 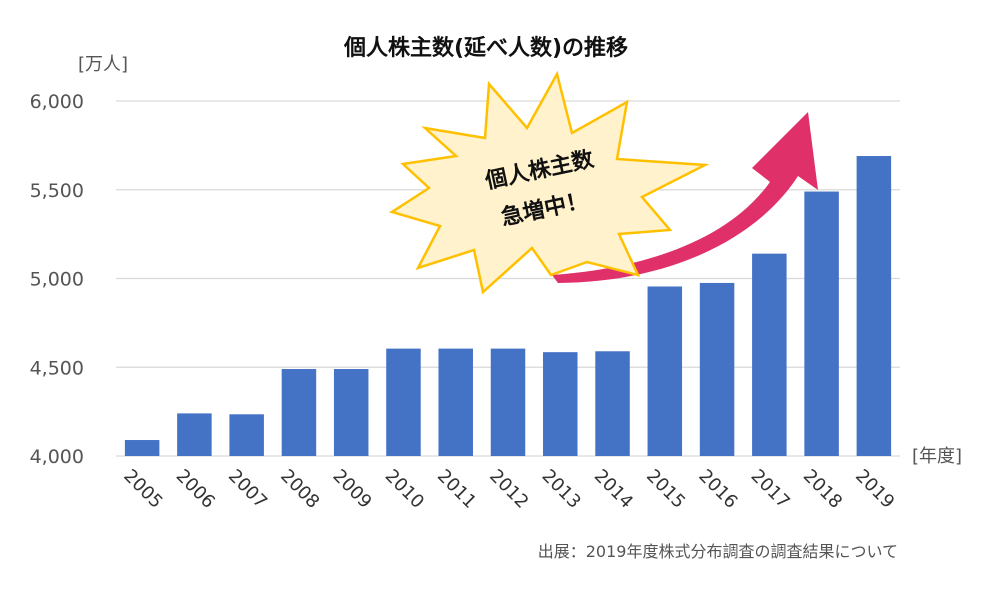 I want to click on x-tick-label: 2010, so click(x=404, y=488).